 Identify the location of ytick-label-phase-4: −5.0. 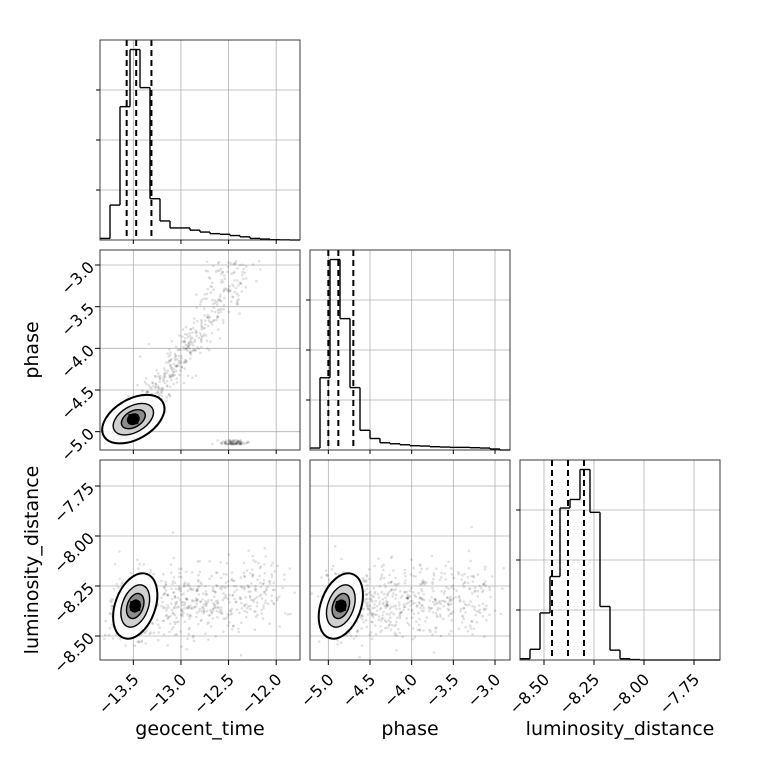
(77, 444).